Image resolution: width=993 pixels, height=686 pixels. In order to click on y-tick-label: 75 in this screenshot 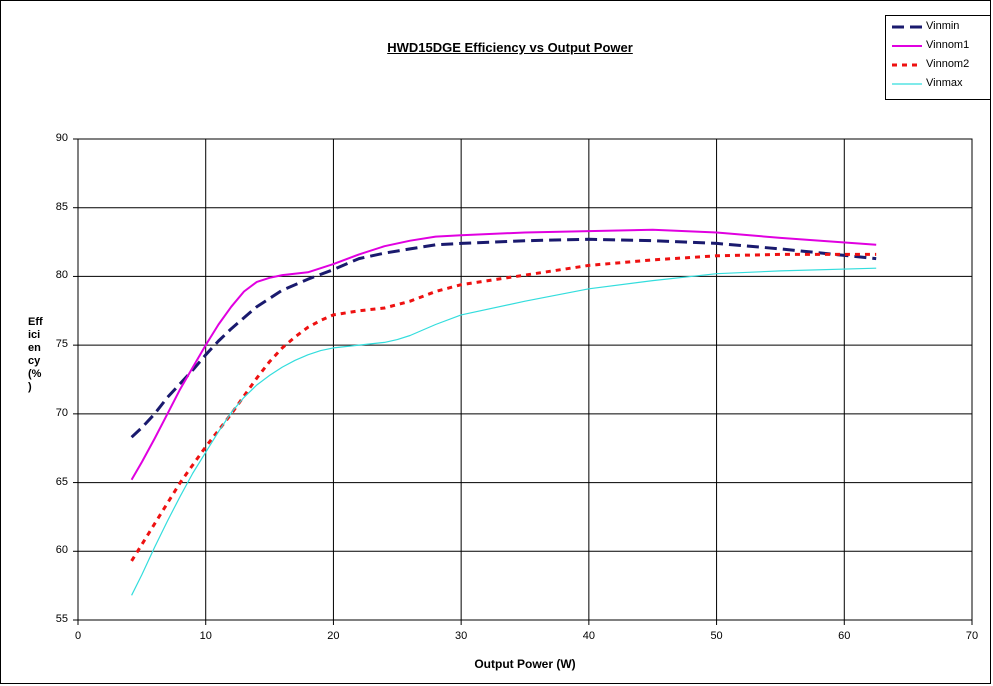, I will do `click(61, 344)`.